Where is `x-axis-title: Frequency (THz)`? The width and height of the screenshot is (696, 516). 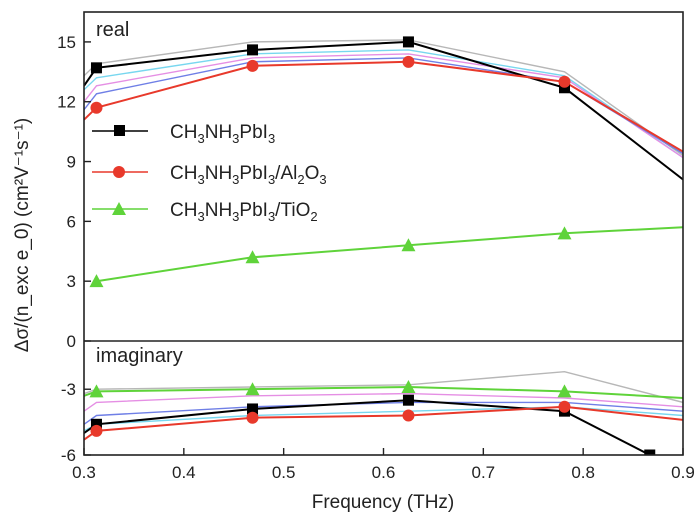 x-axis-title: Frequency (THz) is located at coordinates (383, 502).